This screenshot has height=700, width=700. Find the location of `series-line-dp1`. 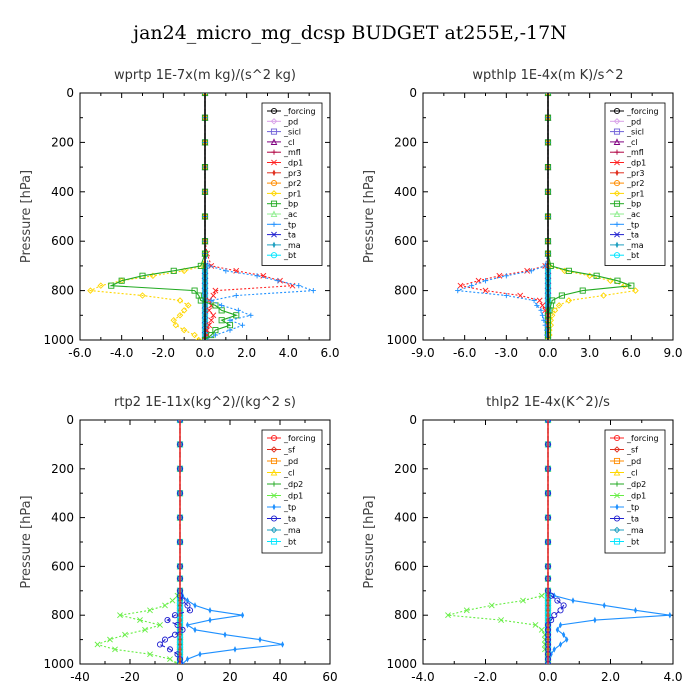

series-line-dp1 is located at coordinates (504, 216).